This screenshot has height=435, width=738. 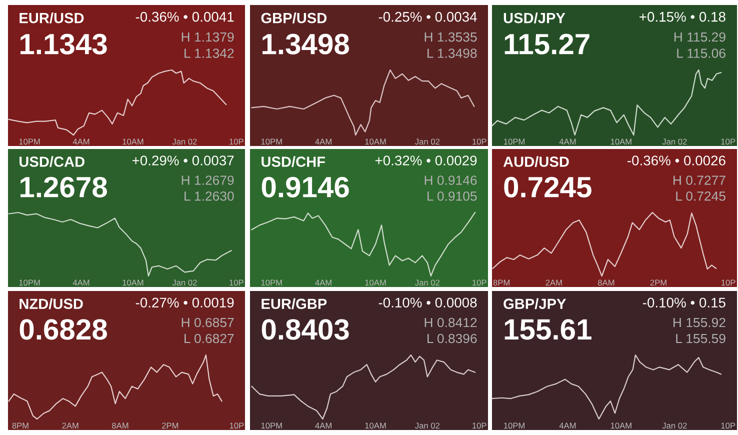 I want to click on text: 115.27, so click(x=547, y=44).